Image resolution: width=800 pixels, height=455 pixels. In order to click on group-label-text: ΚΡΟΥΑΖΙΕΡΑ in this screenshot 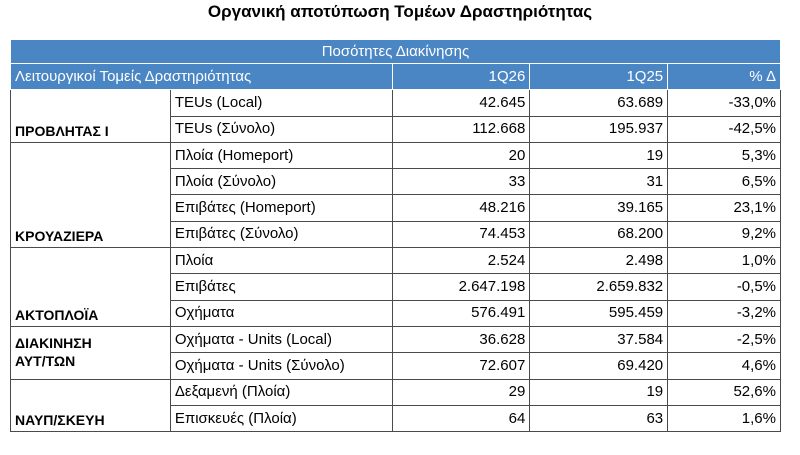, I will do `click(59, 236)`.